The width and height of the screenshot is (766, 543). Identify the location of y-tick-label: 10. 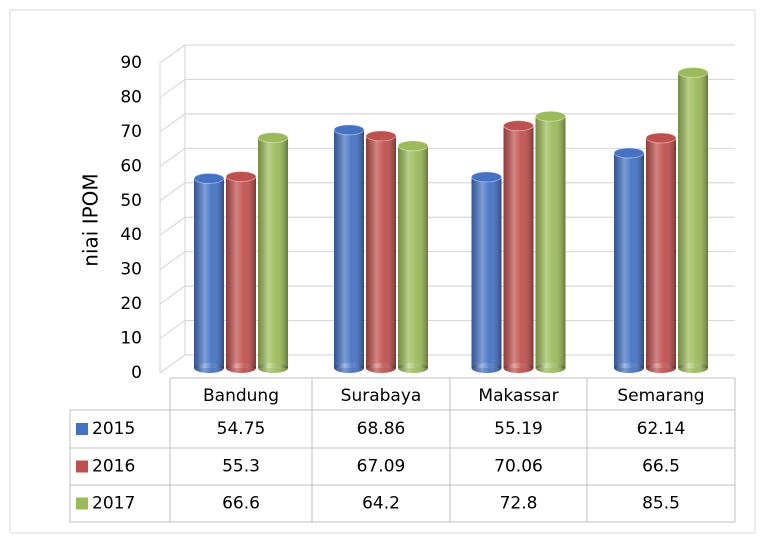
(131, 339).